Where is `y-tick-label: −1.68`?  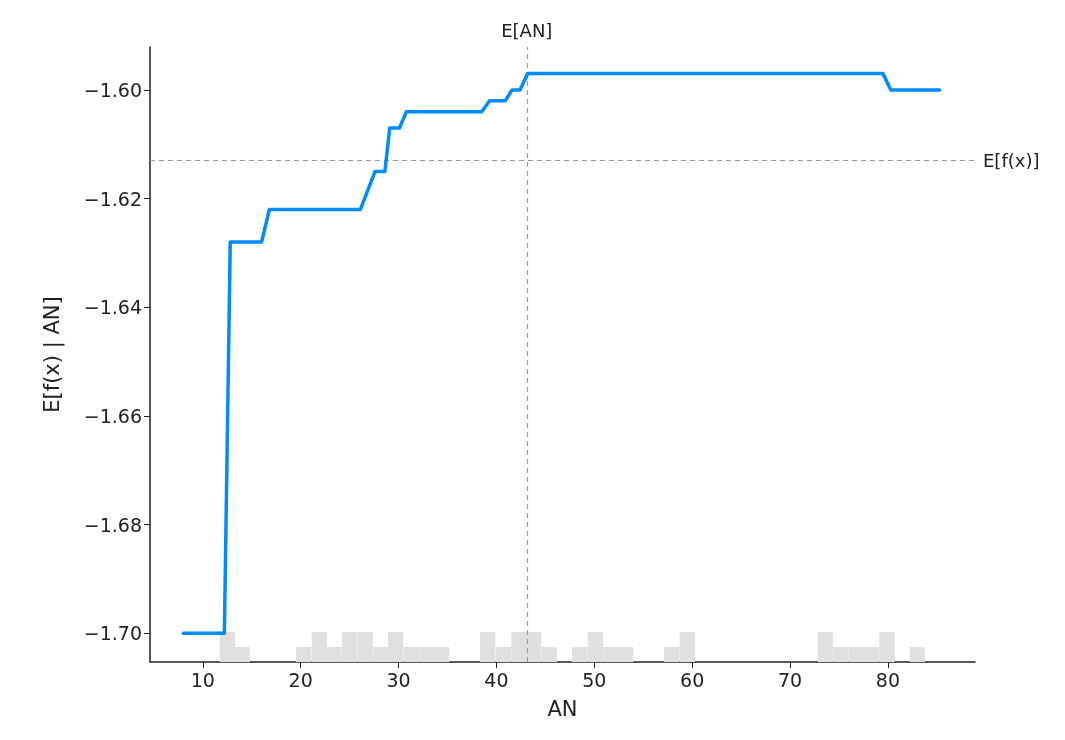
y-tick-label: −1.68 is located at coordinates (112, 524).